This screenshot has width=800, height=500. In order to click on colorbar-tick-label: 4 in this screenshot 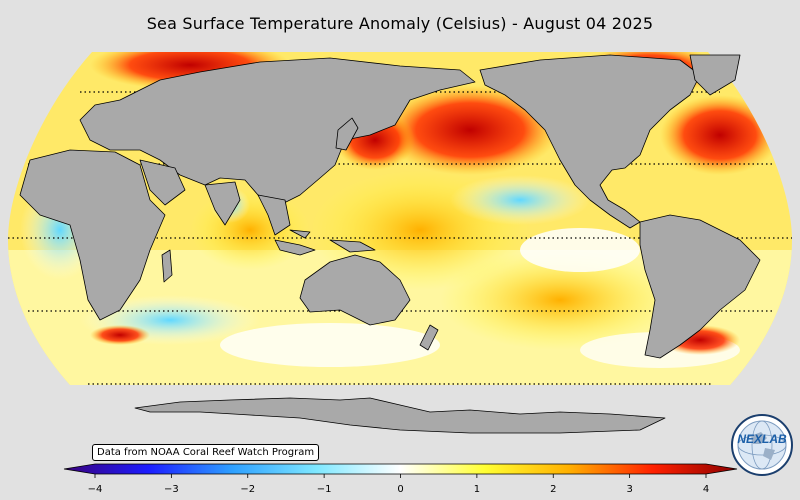, I will do `click(706, 489)`.